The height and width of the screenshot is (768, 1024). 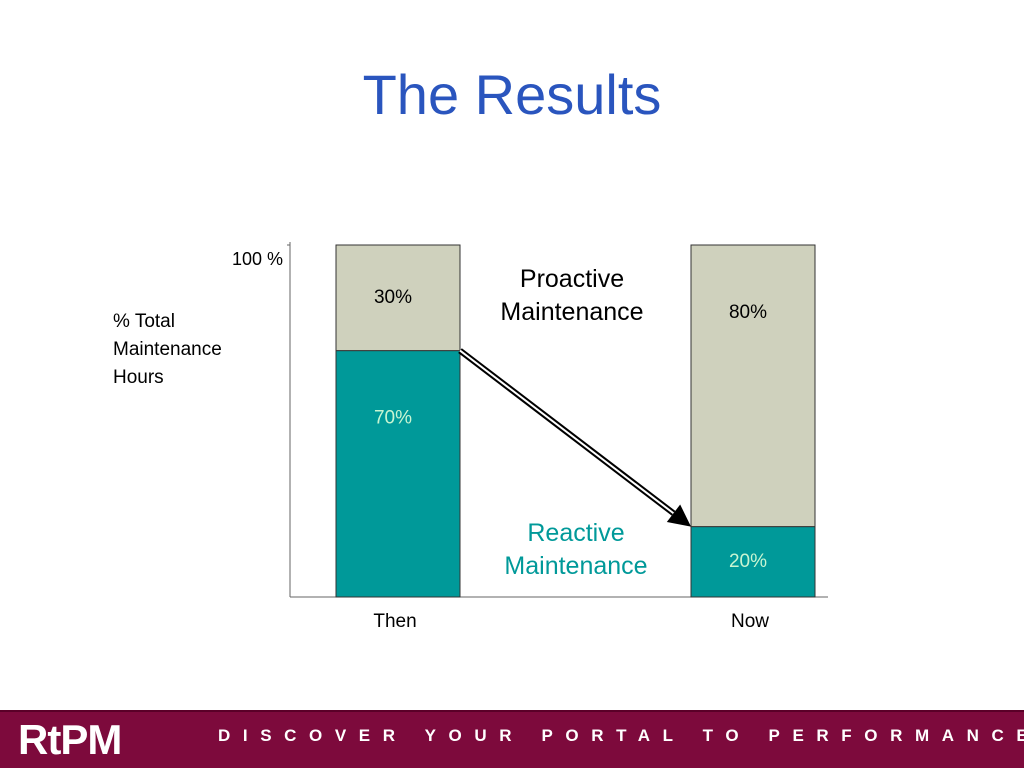 What do you see at coordinates (393, 297) in the screenshot?
I see `value-label: 30%` at bounding box center [393, 297].